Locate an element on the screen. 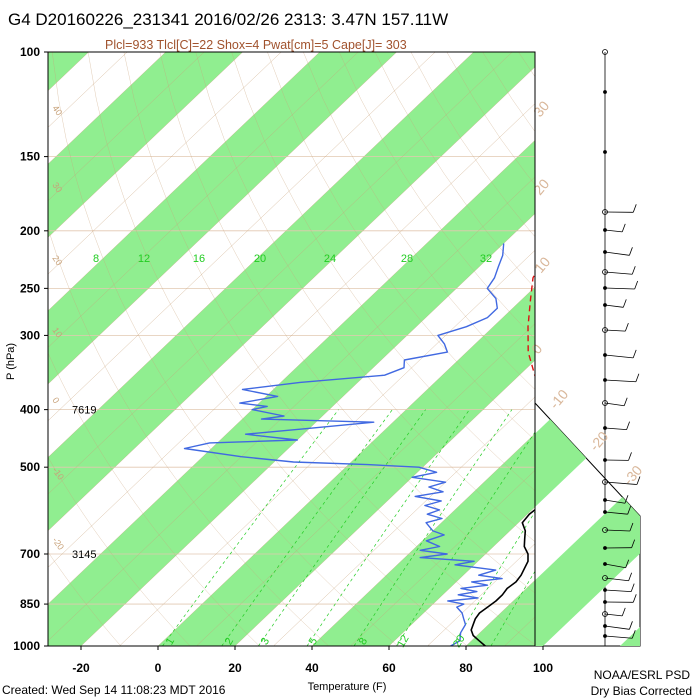  y-tick-label: 300 is located at coordinates (30, 335).